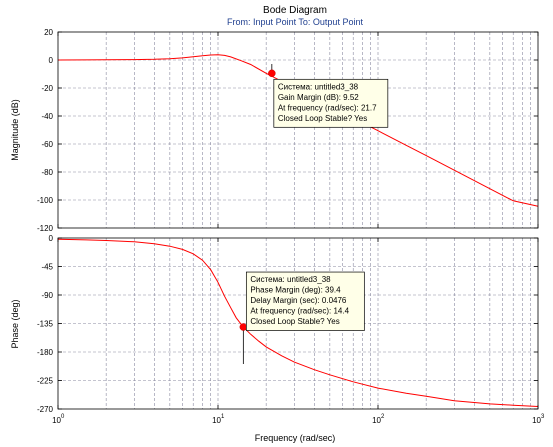  I want to click on phase-ytick-label: -180, so click(45, 352).